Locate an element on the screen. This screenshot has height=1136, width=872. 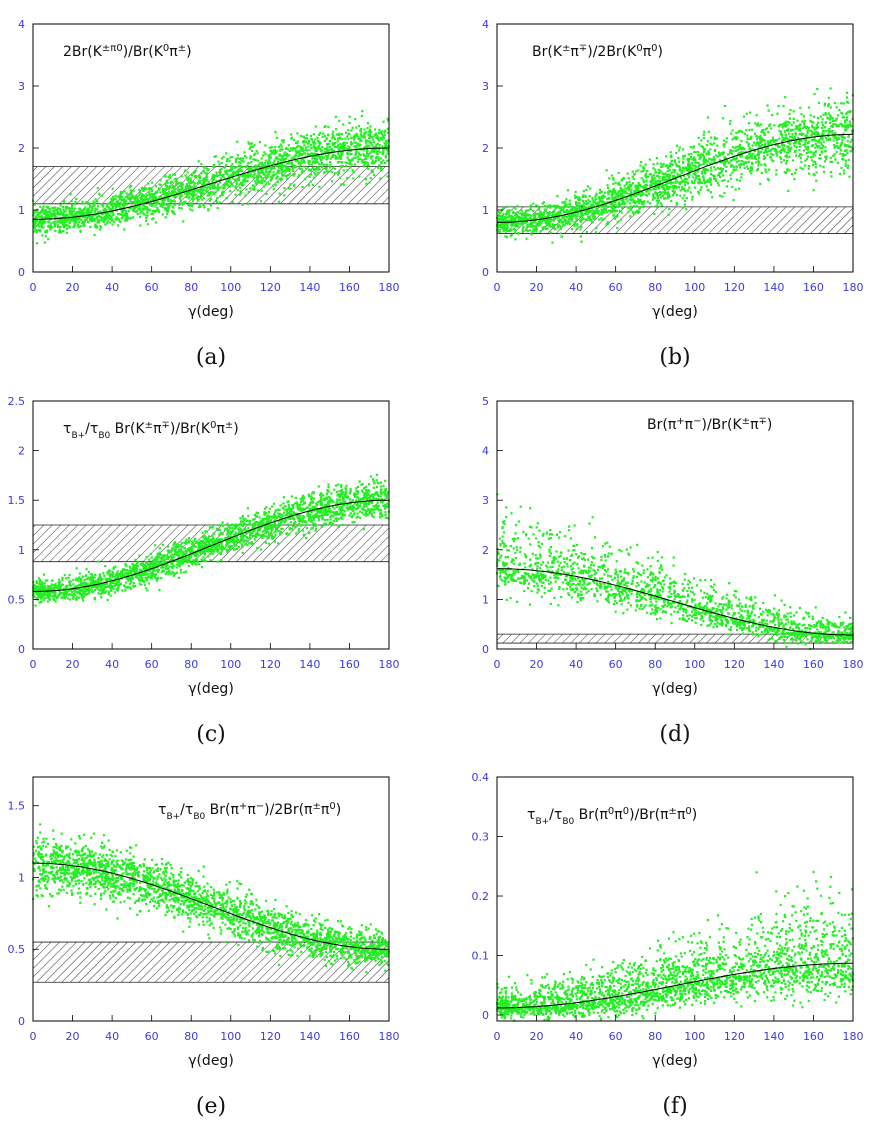
y-tick-label: 3 is located at coordinates (485, 86).